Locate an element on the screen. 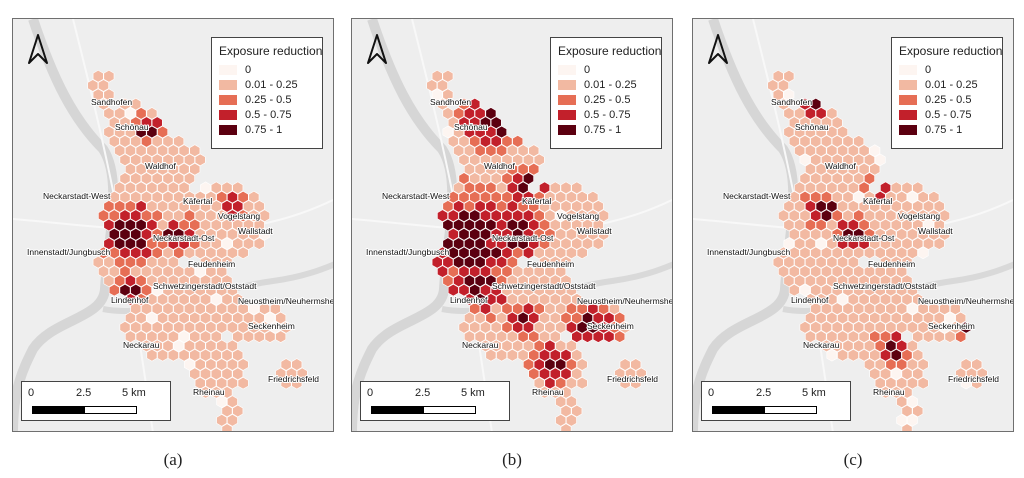 Image resolution: width=1024 pixels, height=478 pixels. place-label: Wallstadt is located at coordinates (935, 231).